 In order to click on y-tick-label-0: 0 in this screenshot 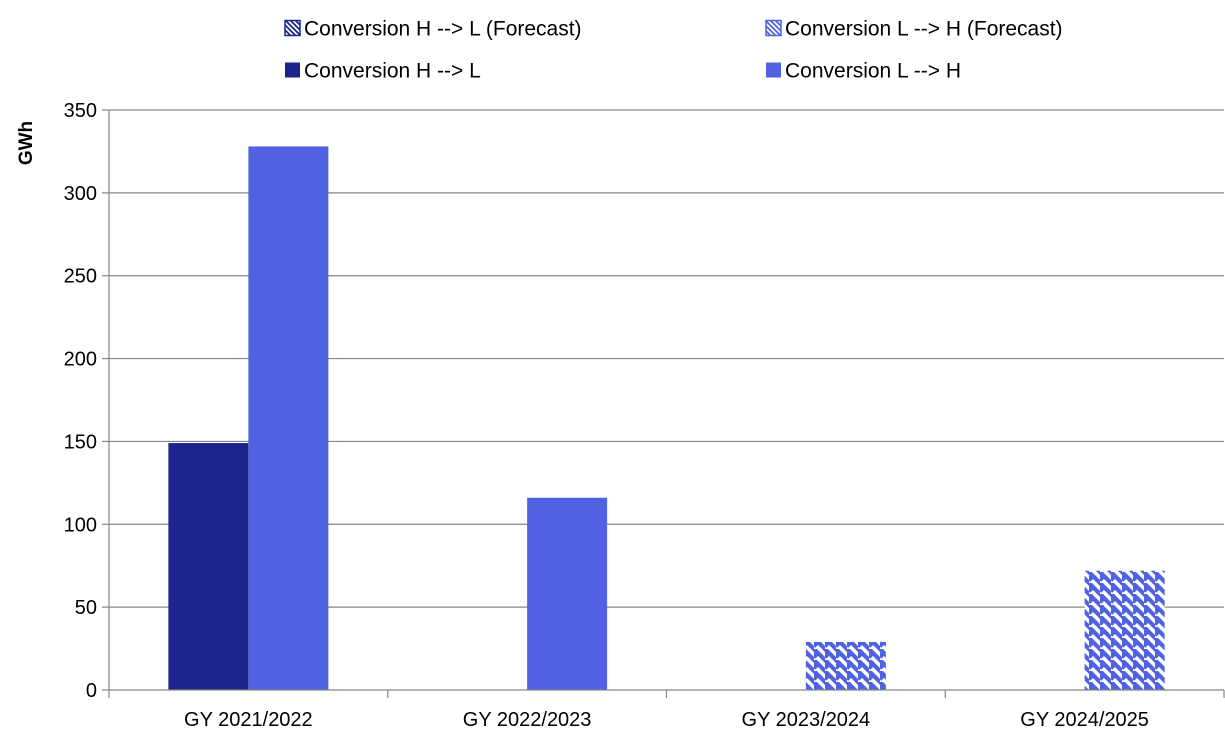, I will do `click(91, 691)`.